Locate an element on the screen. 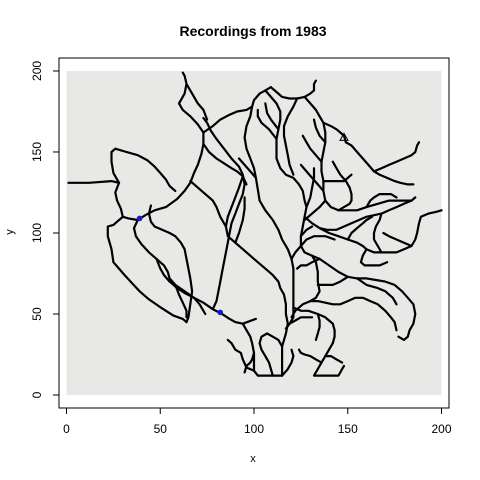 This screenshot has width=480, height=480. x-axis-label: x is located at coordinates (253, 459).